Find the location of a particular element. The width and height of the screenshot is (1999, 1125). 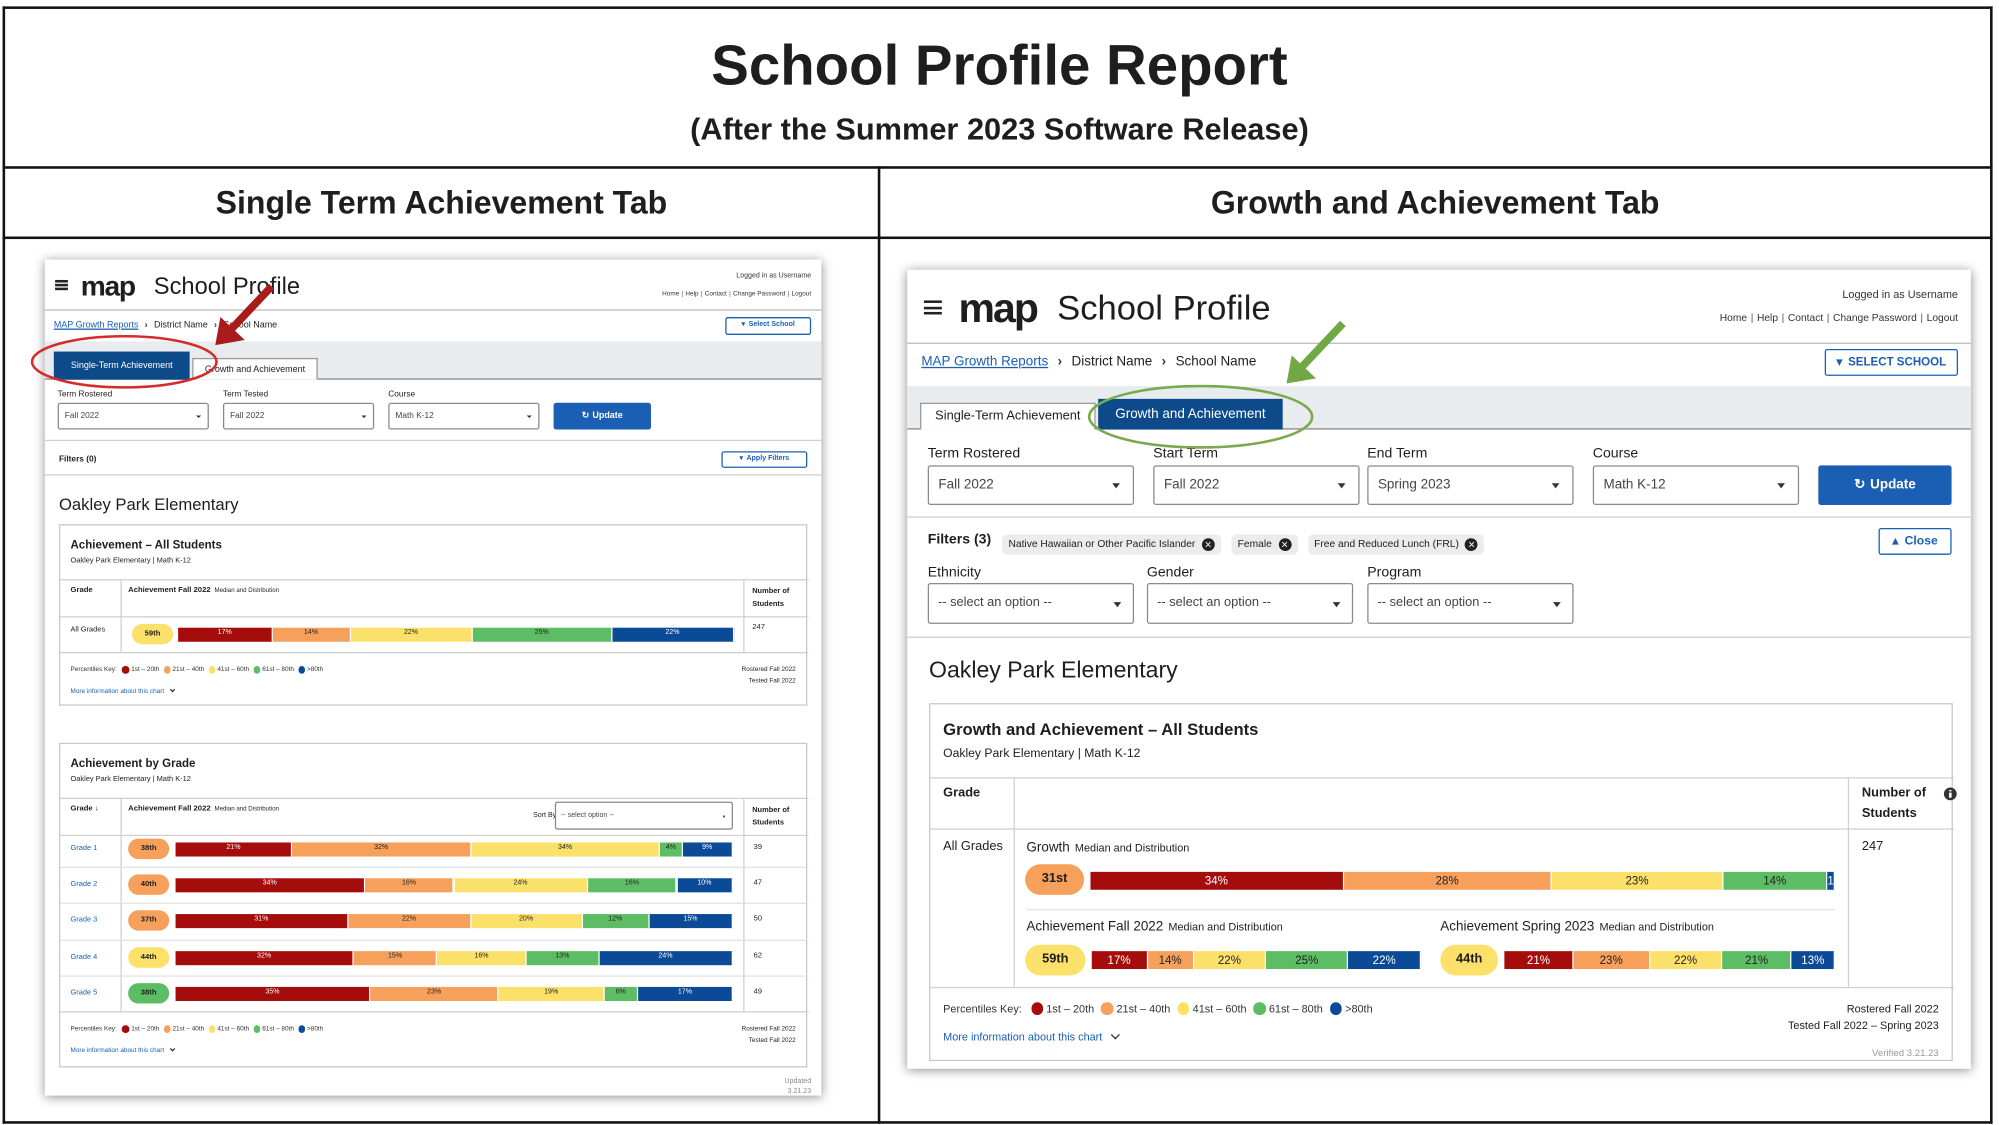

student-count: 62 is located at coordinates (758, 956).